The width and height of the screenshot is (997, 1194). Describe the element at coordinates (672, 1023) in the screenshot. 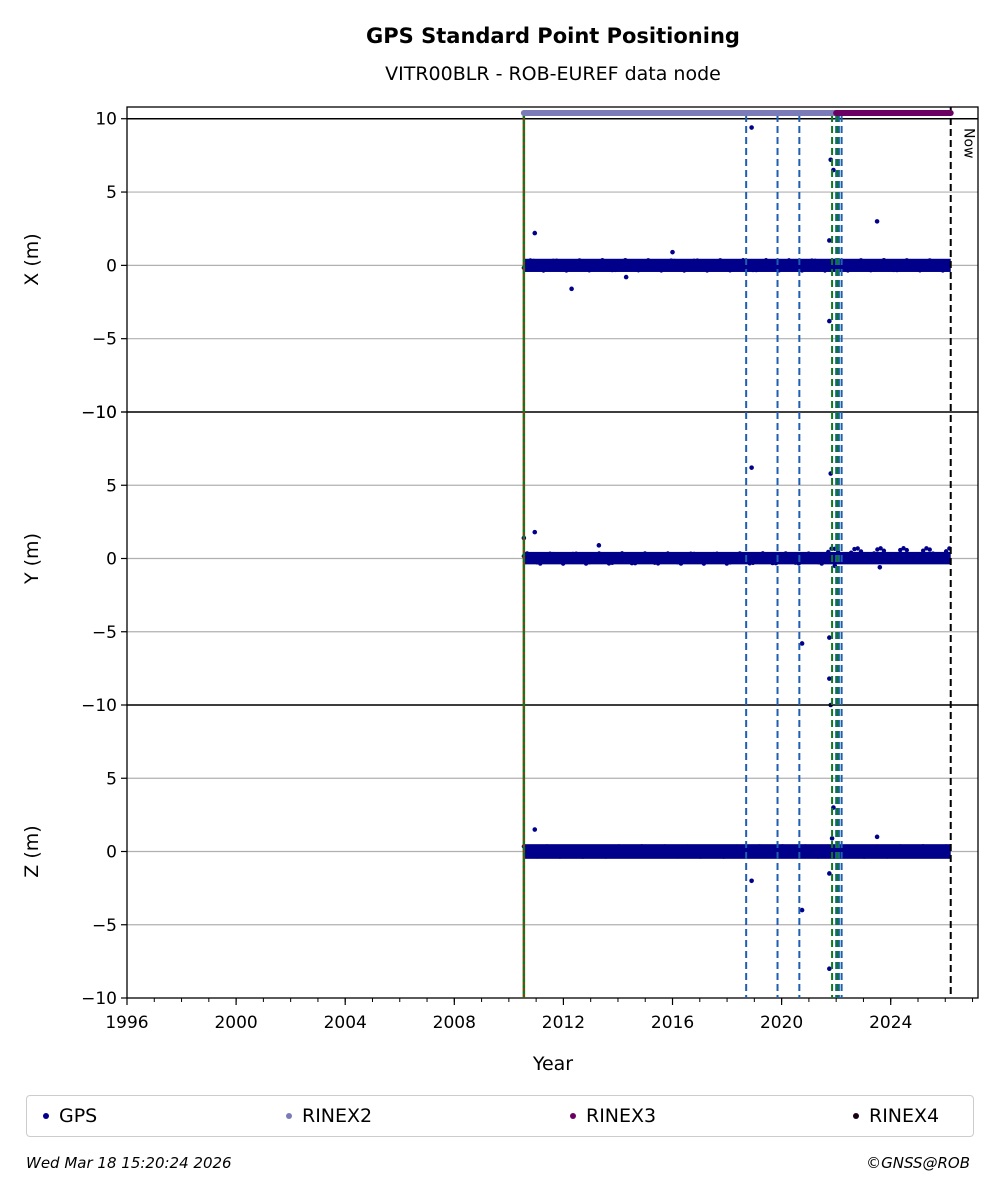

I see `x-tick-label: 2016` at that location.